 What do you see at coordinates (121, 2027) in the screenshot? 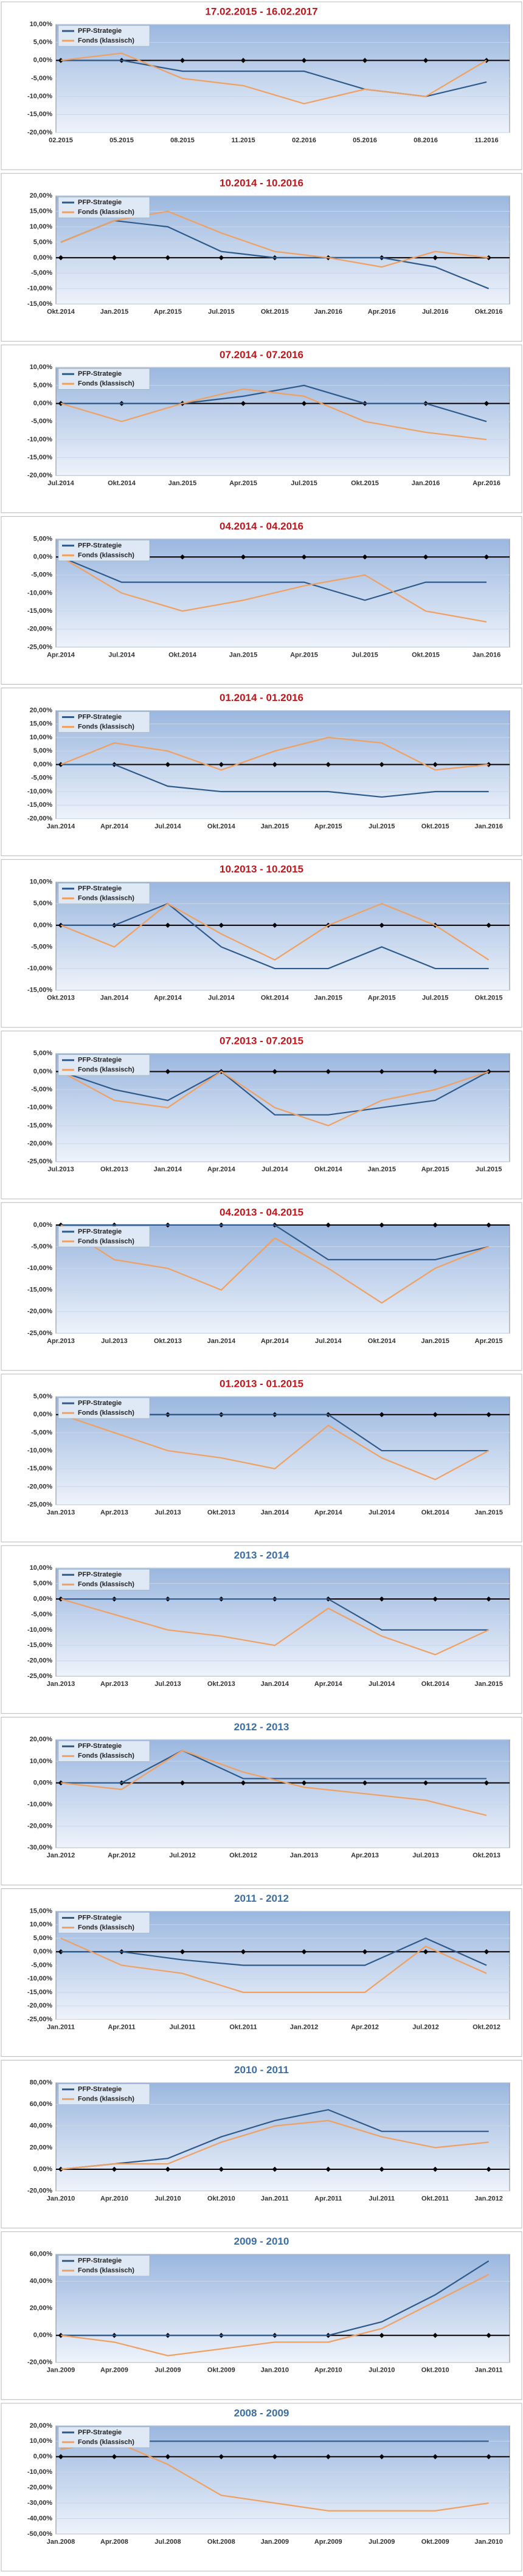
I see `x-tick-label: Apr.2011` at bounding box center [121, 2027].